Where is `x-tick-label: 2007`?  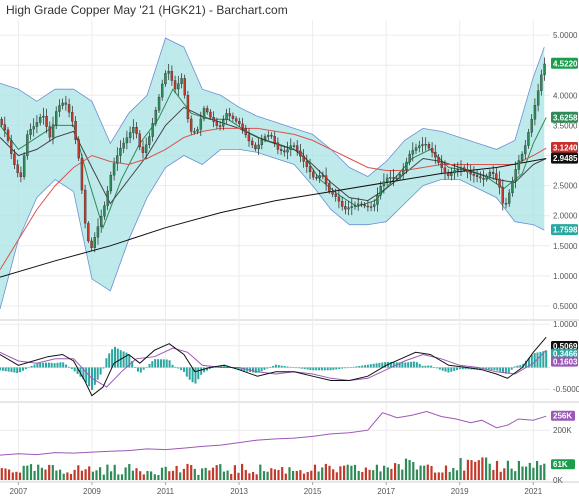
x-tick-label: 2007 is located at coordinates (19, 491).